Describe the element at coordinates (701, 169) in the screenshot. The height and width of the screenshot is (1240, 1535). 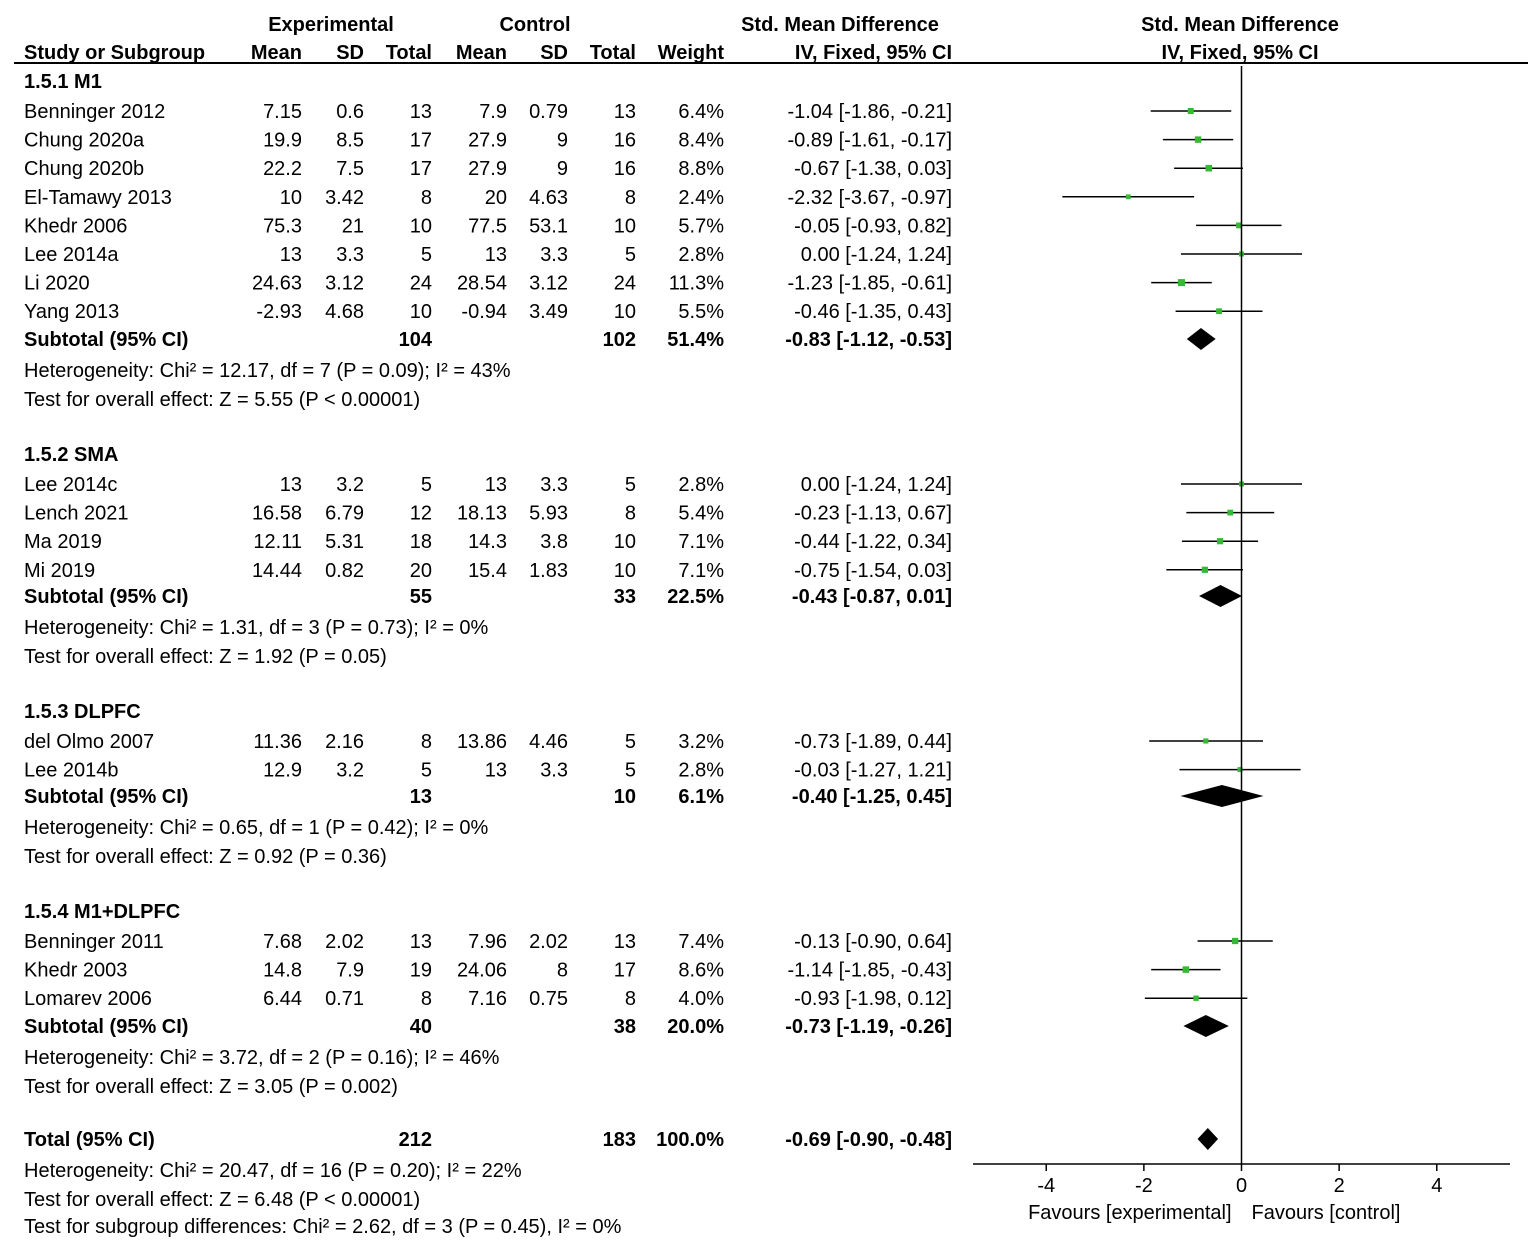
I see `cell-weight: 8.8%` at that location.